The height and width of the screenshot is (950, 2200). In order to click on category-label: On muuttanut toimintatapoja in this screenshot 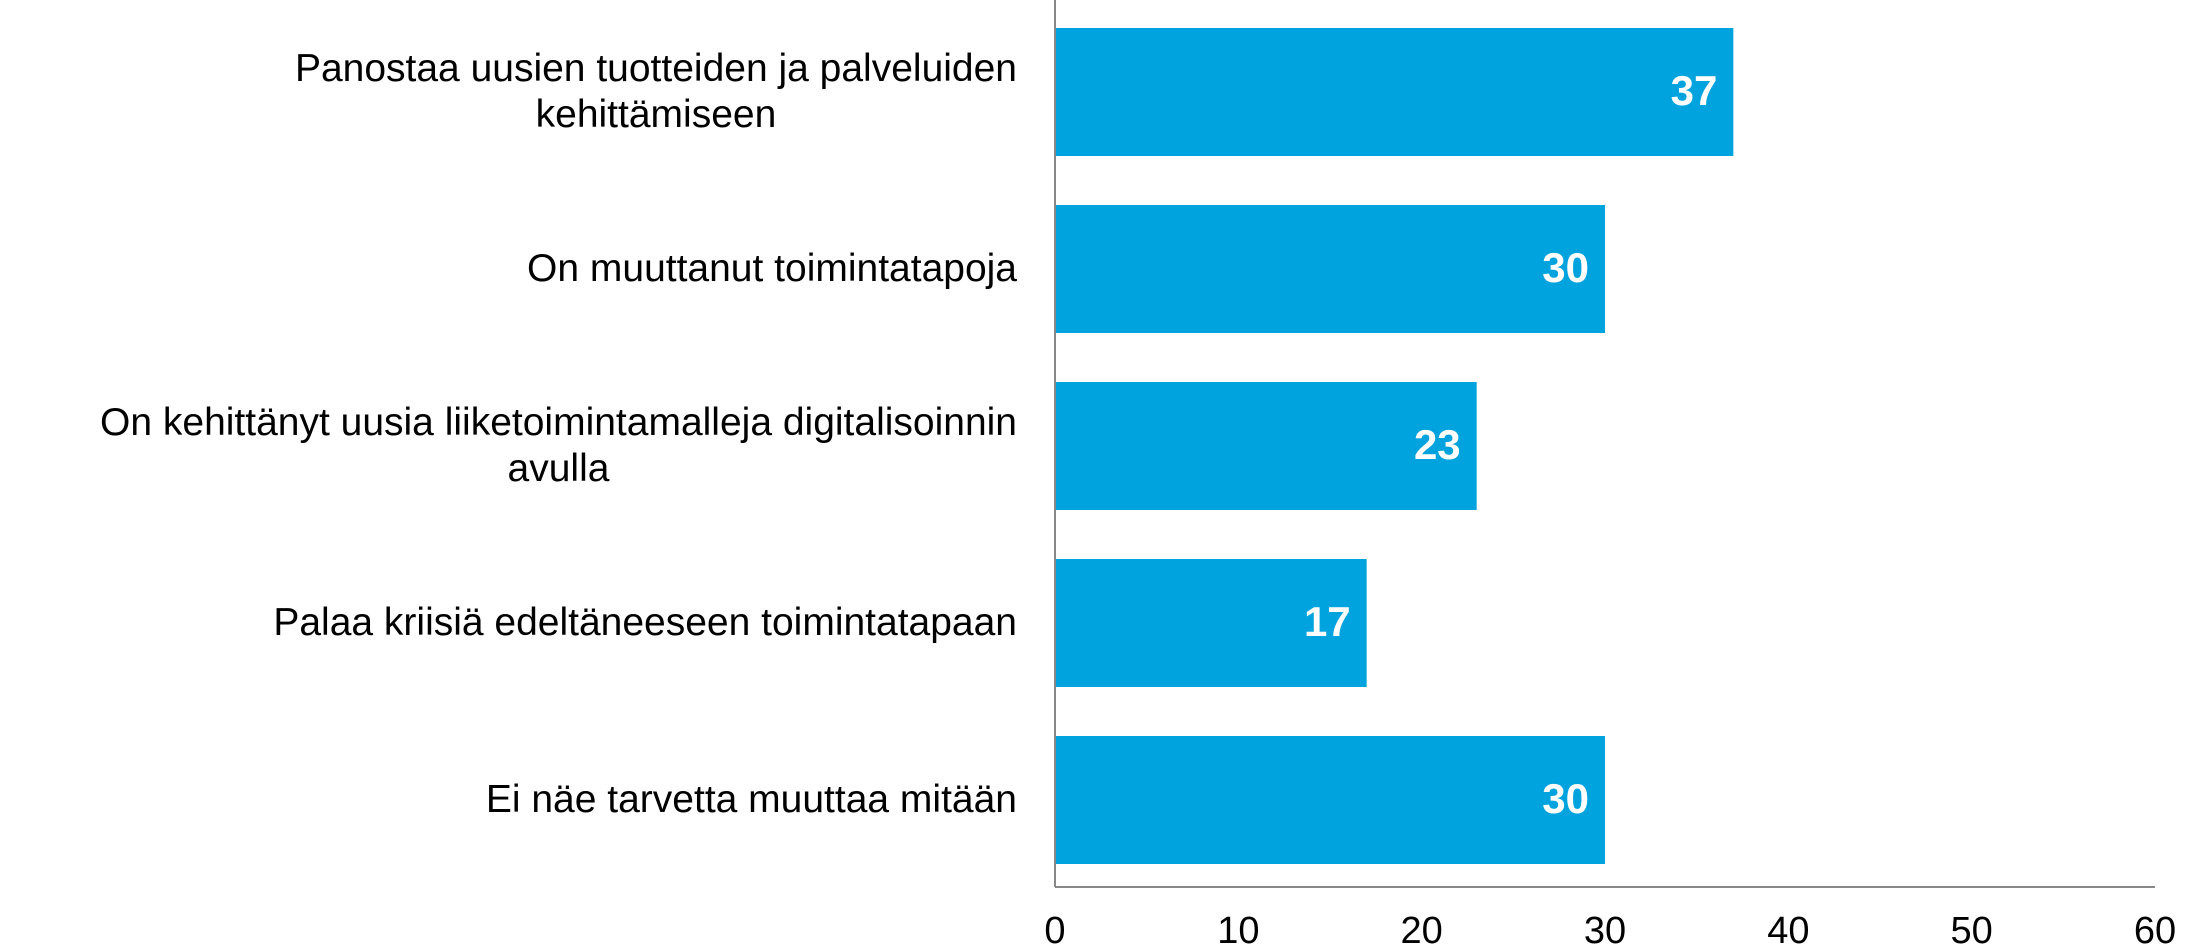, I will do `click(772, 268)`.